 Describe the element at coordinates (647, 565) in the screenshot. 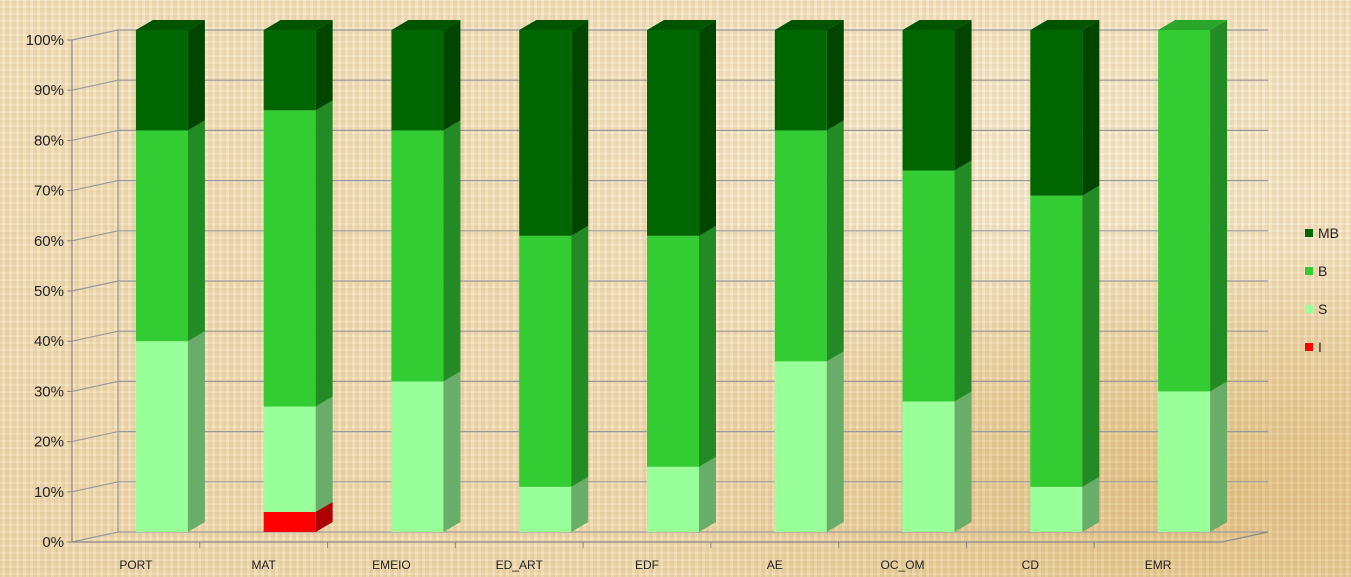

I see `x-tick-label: EDF` at that location.